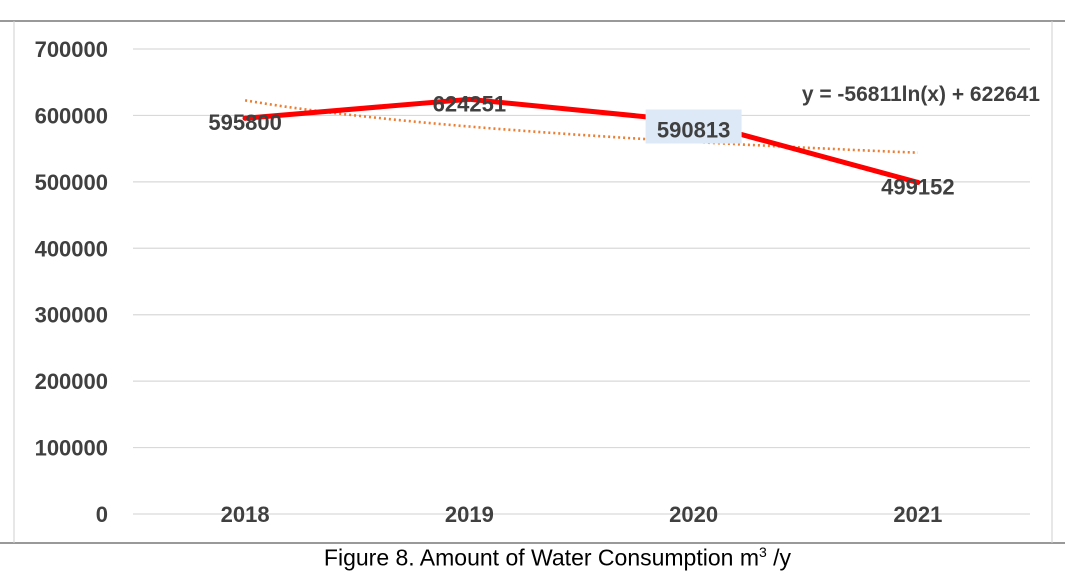  What do you see at coordinates (245, 514) in the screenshot?
I see `x-tick-label: 2018` at bounding box center [245, 514].